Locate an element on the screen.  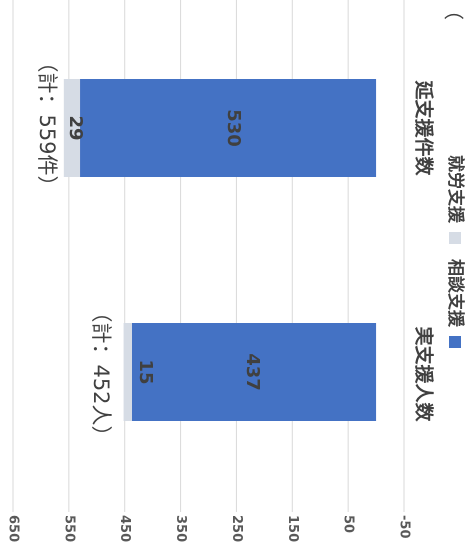
tick-label-4: 350 is located at coordinates (180, 528).